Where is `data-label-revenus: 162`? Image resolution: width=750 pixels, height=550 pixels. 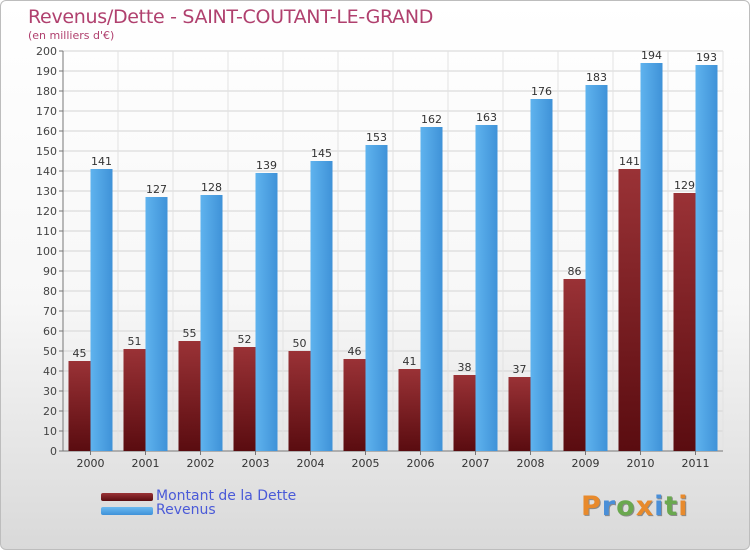
data-label-revenus: 162 is located at coordinates (431, 119).